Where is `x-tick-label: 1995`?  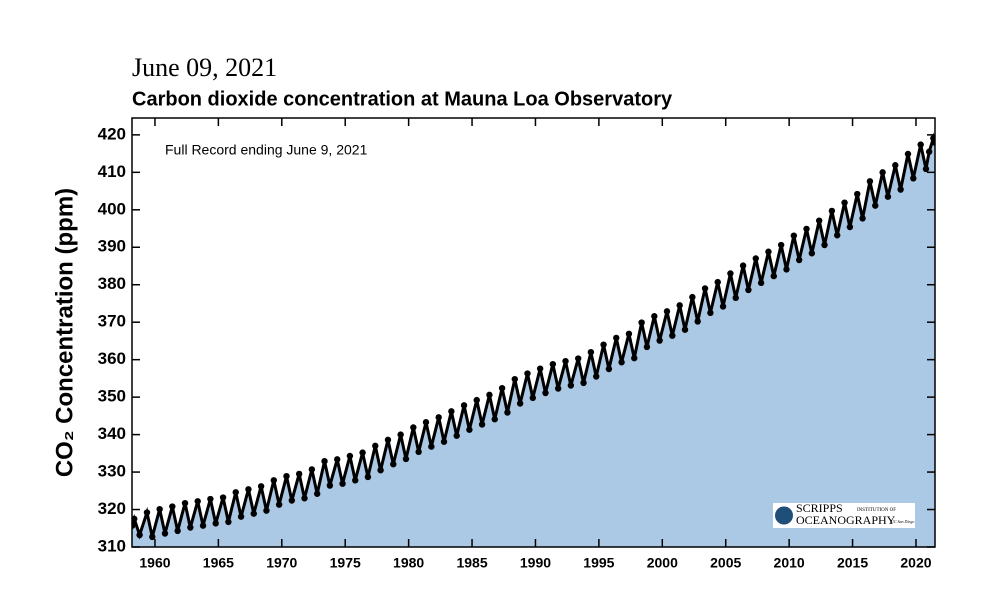 x-tick-label: 1995 is located at coordinates (598, 563).